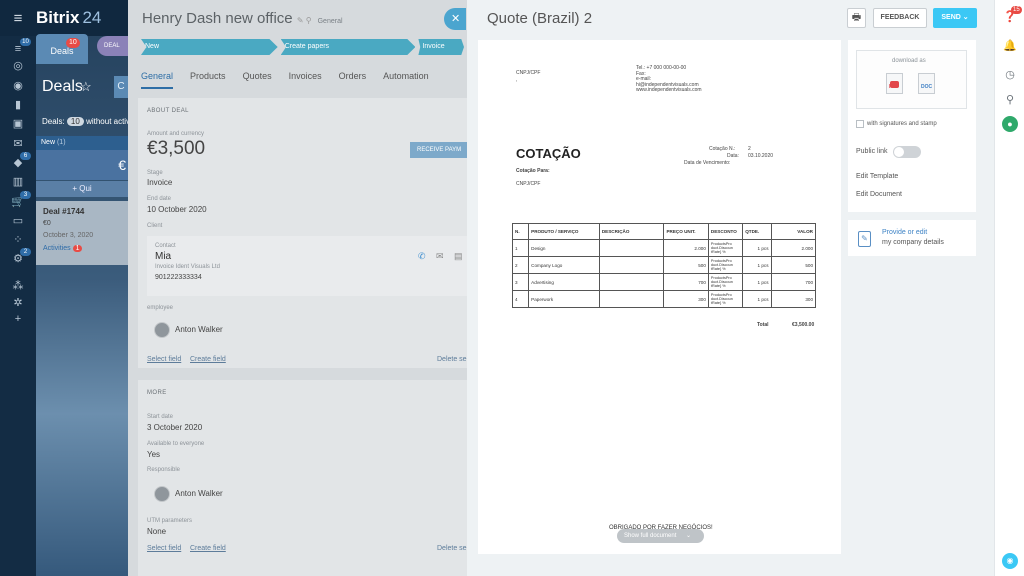  Describe the element at coordinates (860, 124) in the screenshot. I see `signatures-checkbox` at that location.